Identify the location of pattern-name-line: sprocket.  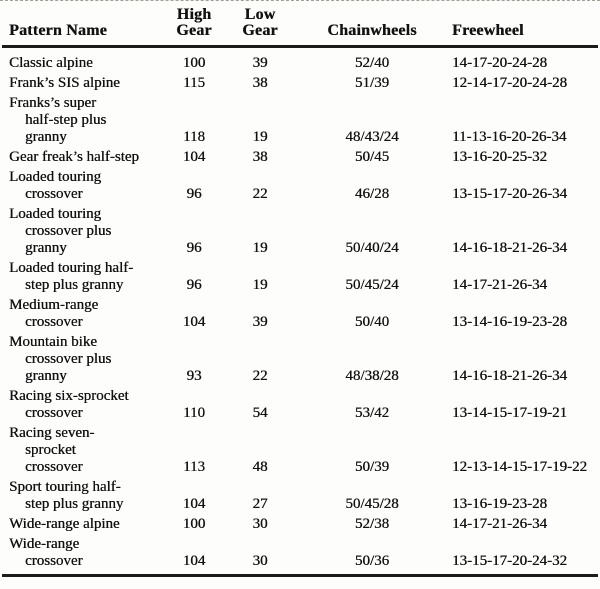
(50, 450).